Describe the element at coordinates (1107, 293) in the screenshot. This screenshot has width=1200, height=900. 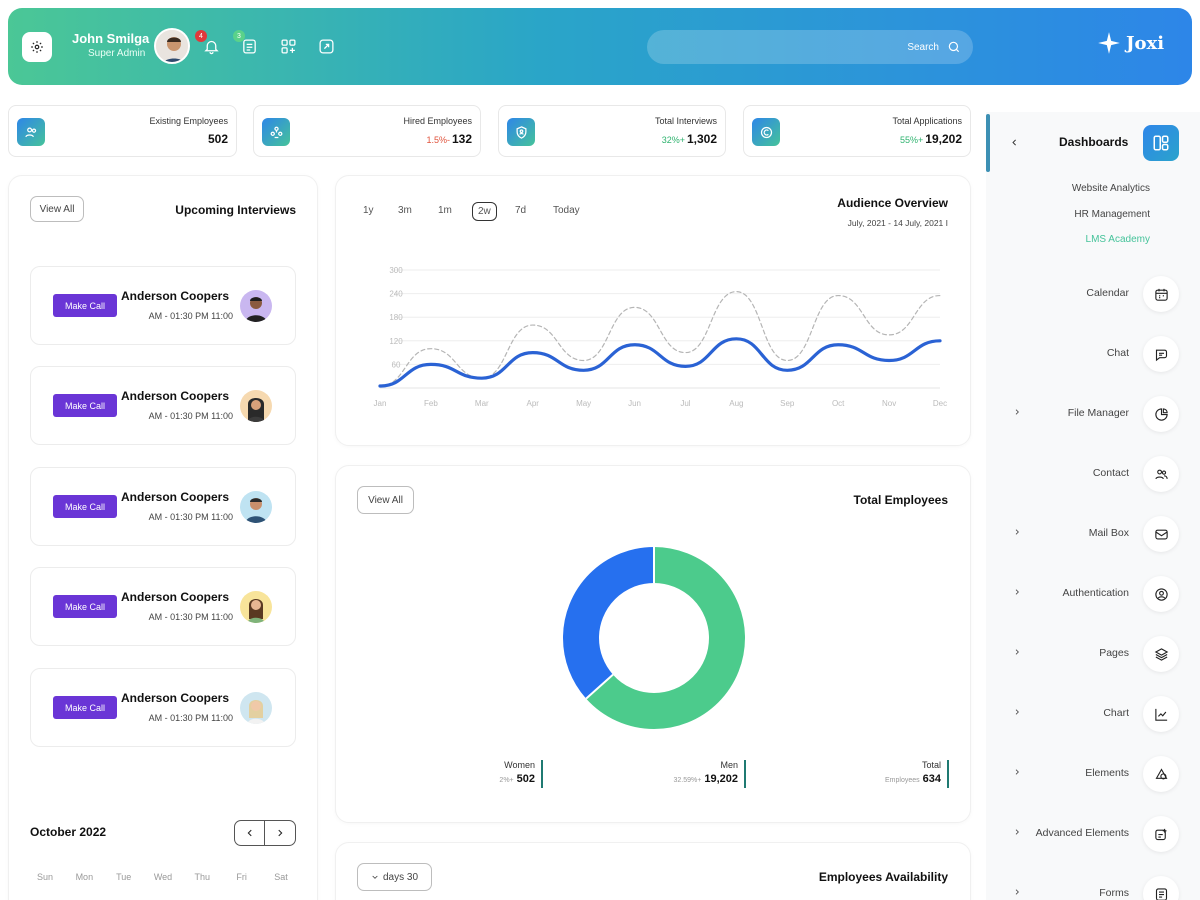
I see `sidebar-item-label: Calendar` at that location.